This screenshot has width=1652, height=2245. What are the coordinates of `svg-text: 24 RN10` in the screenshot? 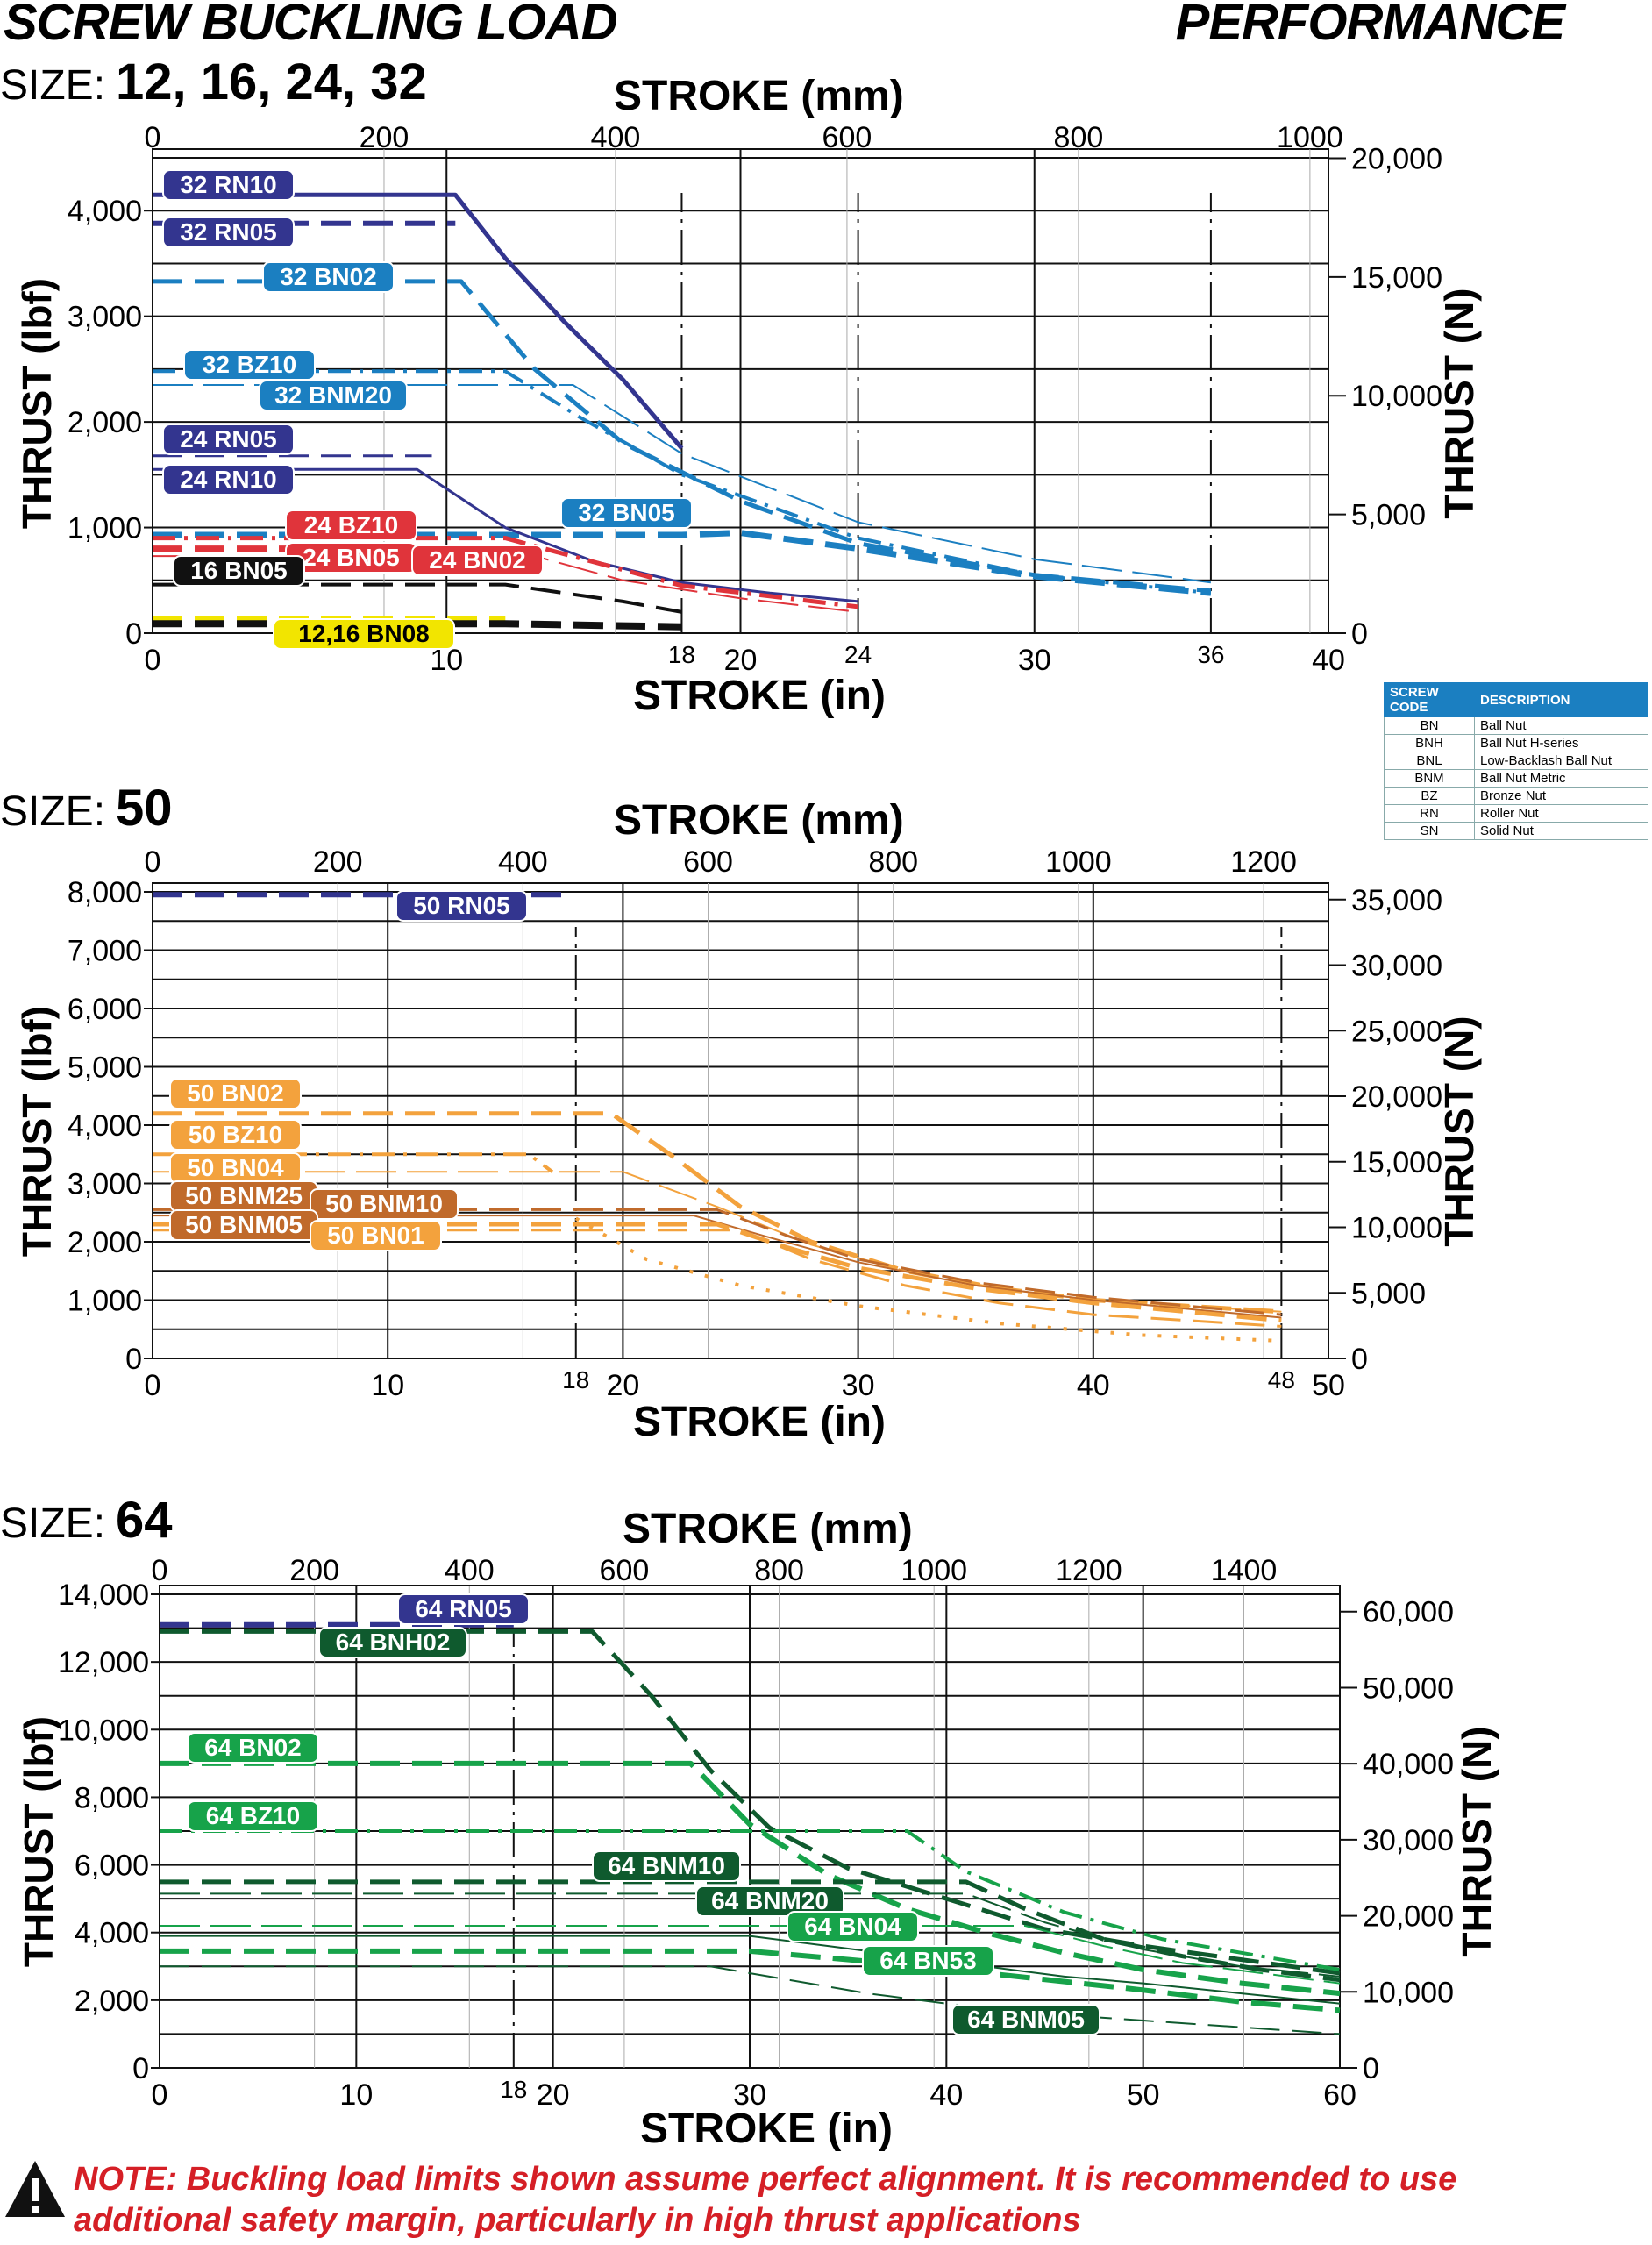 It's located at (228, 479).